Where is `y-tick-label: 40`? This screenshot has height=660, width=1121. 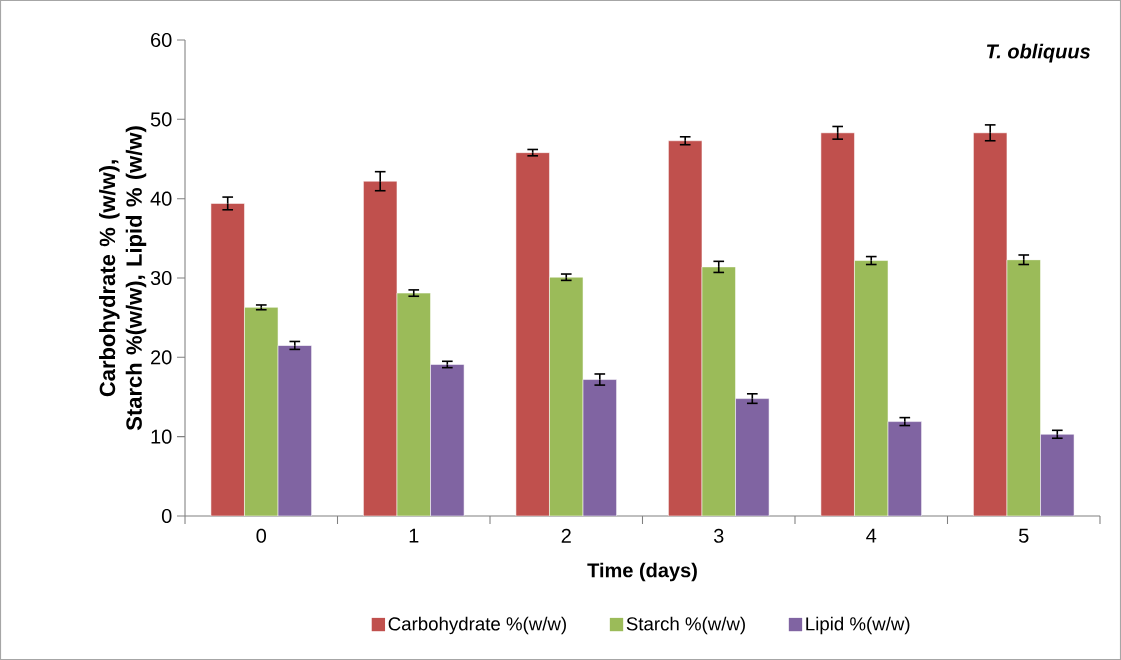 y-tick-label: 40 is located at coordinates (161, 198).